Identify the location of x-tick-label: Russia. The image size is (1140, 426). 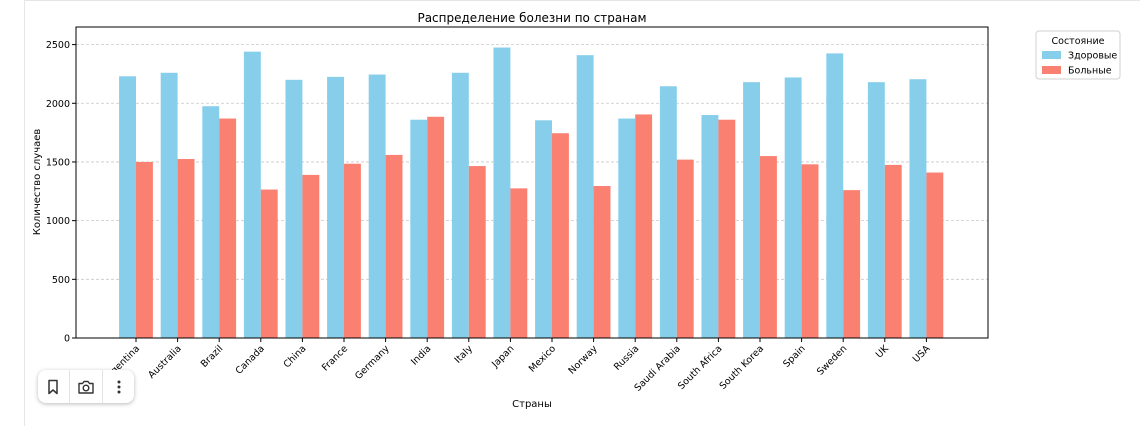
(626, 357).